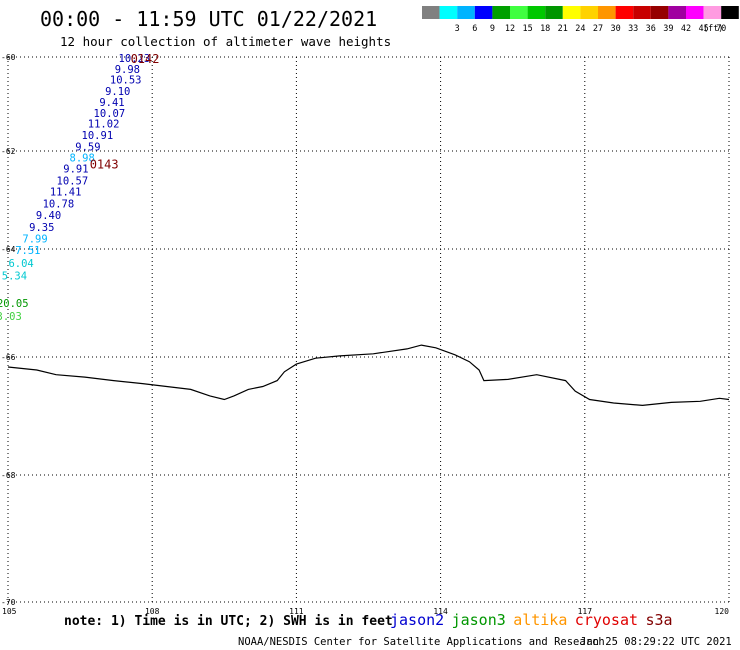 Image resolution: width=740 pixels, height=650 pixels. What do you see at coordinates (585, 611) in the screenshot?
I see `lon-tick-label: 117` at bounding box center [585, 611].